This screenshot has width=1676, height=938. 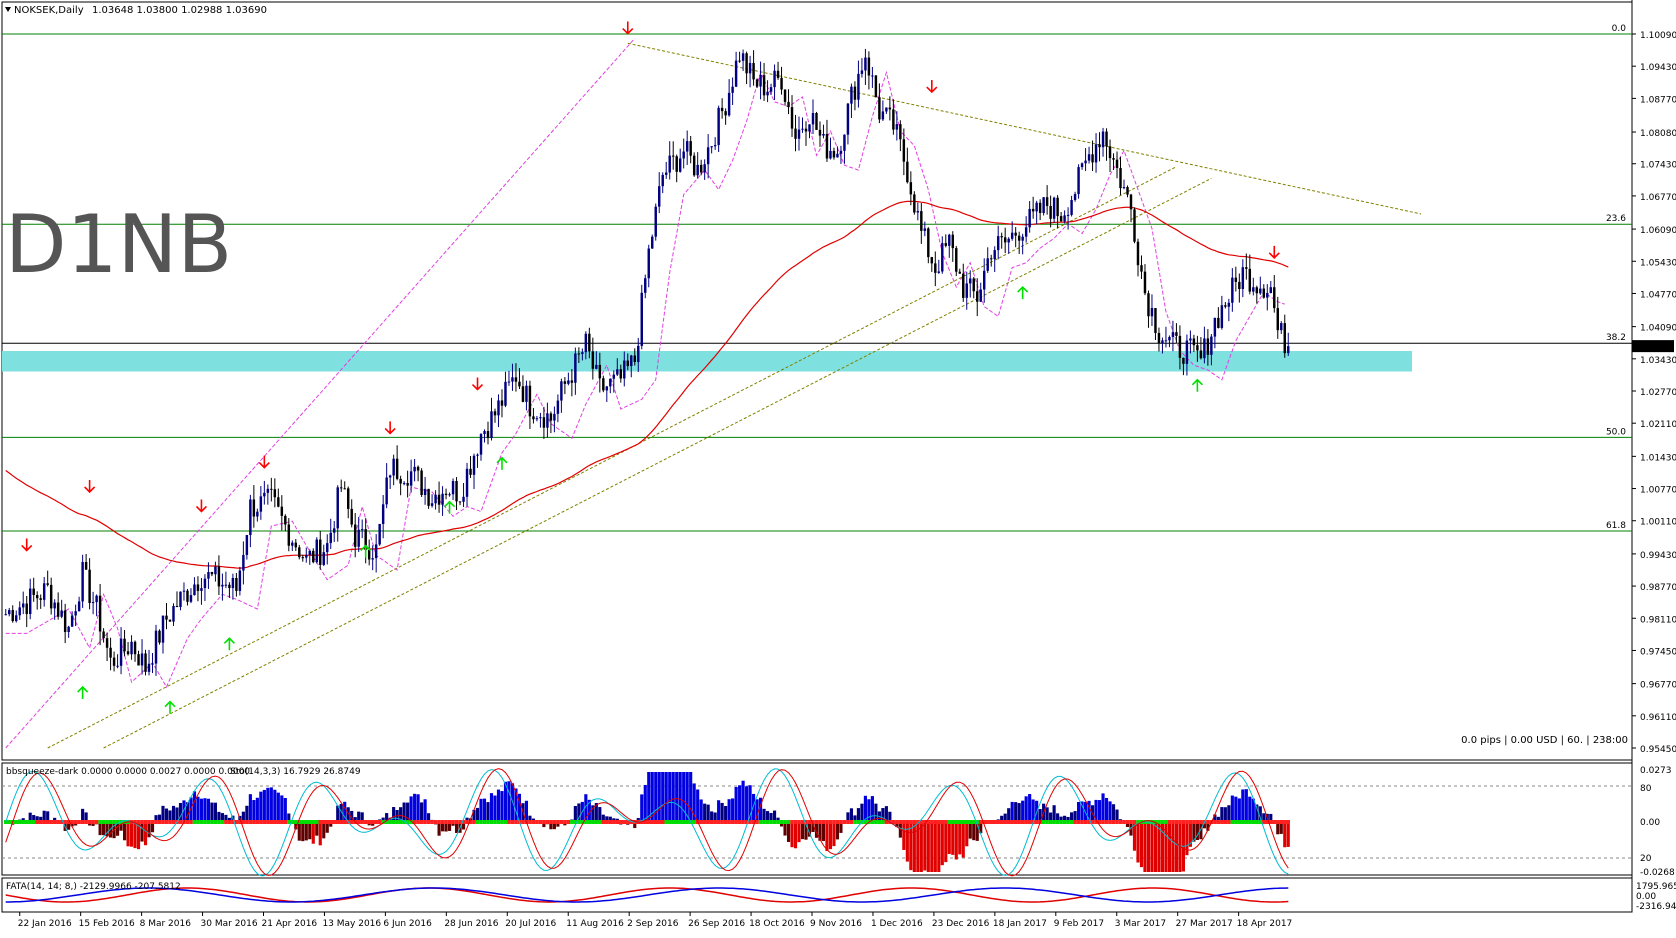 What do you see at coordinates (107, 924) in the screenshot?
I see `time-tick-label: 15 Feb 2016` at bounding box center [107, 924].